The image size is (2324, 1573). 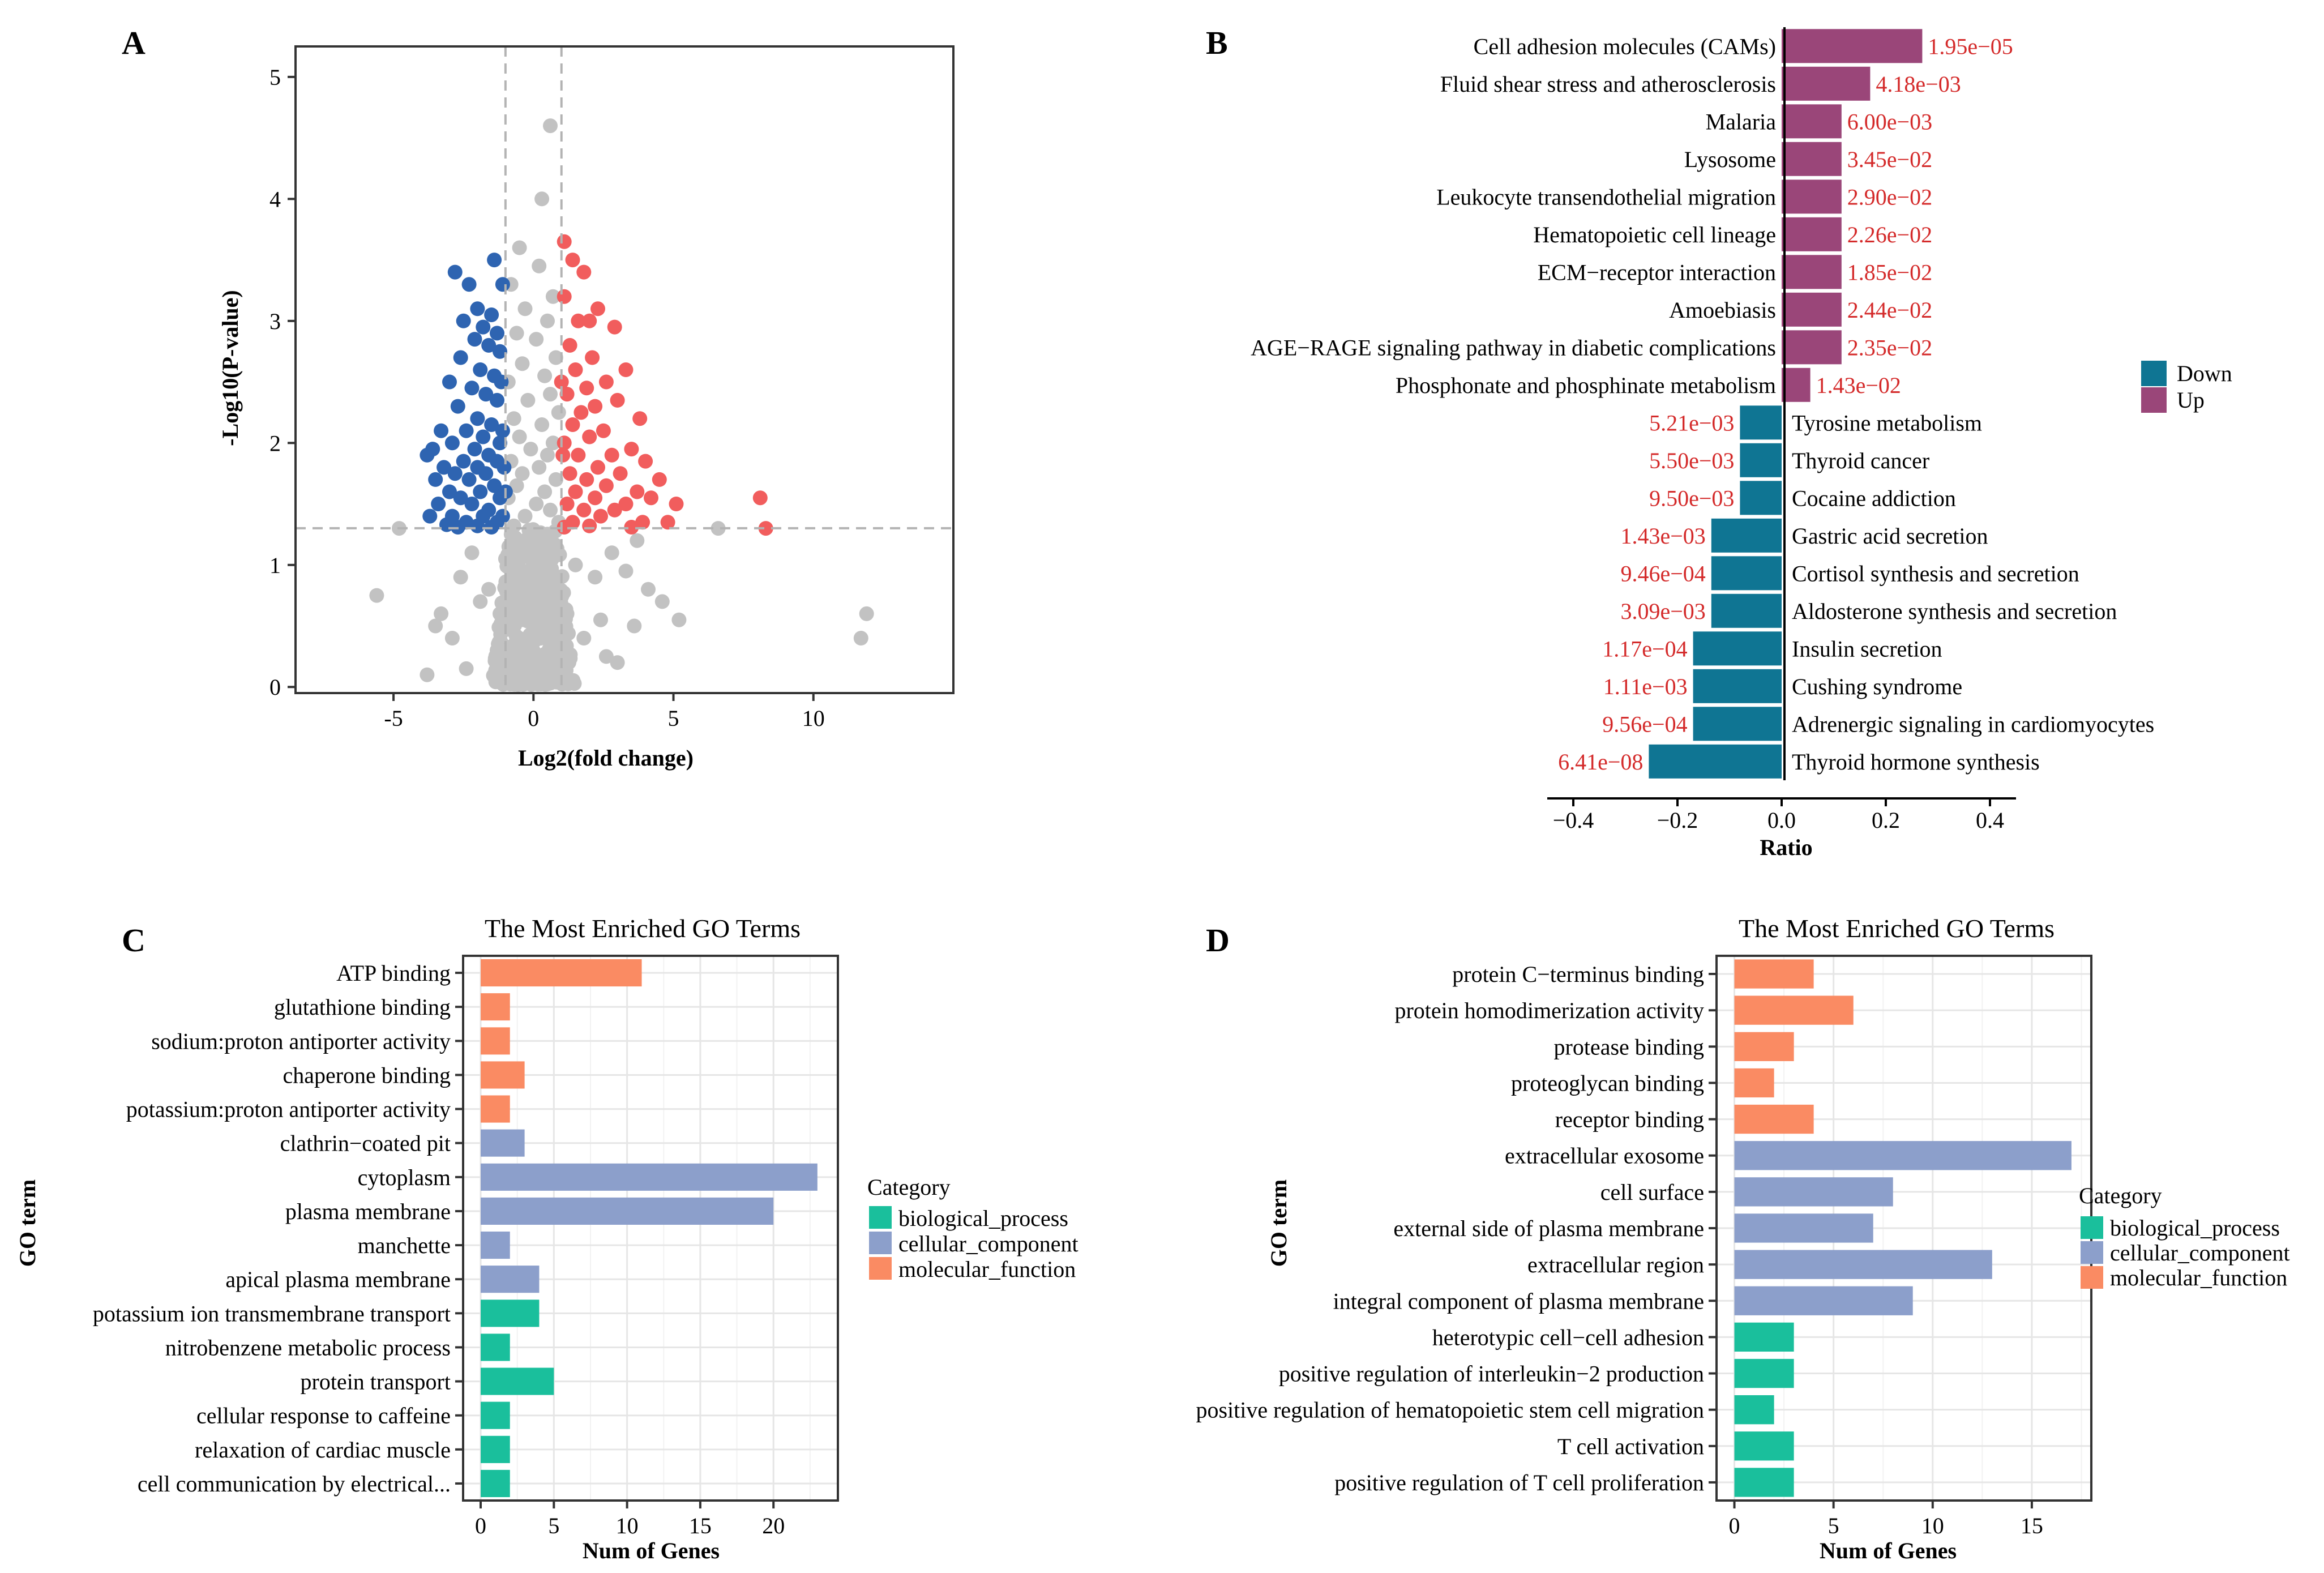 What do you see at coordinates (1586, 385) in the screenshot?
I see `kegg-pathway-label: Phosphonate and phosphinate metabolism` at bounding box center [1586, 385].